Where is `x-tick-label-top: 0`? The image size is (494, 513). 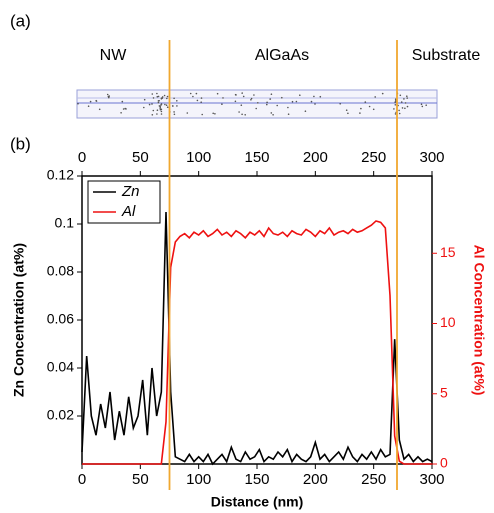
x-tick-label-top: 0 is located at coordinates (82, 157).